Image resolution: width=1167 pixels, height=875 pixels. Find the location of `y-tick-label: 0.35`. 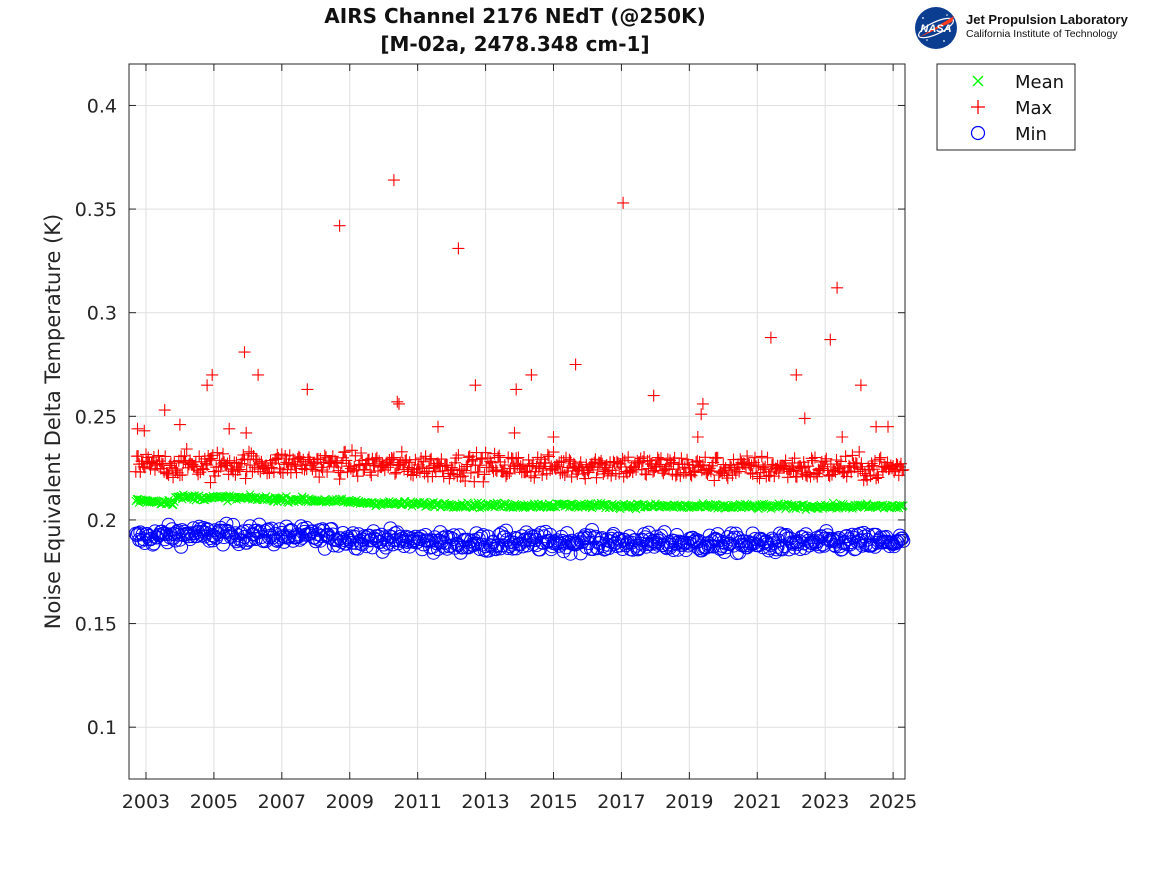

y-tick-label: 0.35 is located at coordinates (96, 210).